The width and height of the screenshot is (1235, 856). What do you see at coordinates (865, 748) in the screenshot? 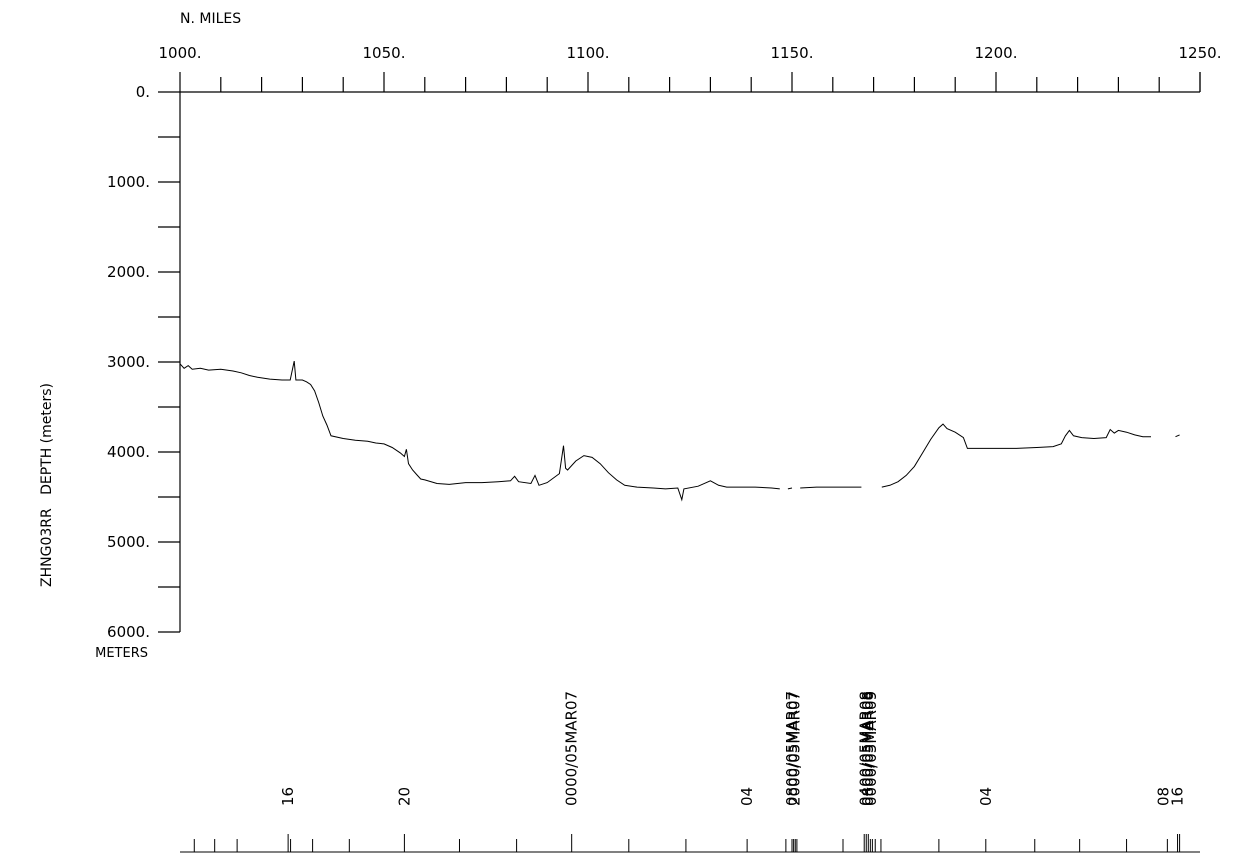
I see `timeline-label: 0400/05MAR08` at bounding box center [865, 748].